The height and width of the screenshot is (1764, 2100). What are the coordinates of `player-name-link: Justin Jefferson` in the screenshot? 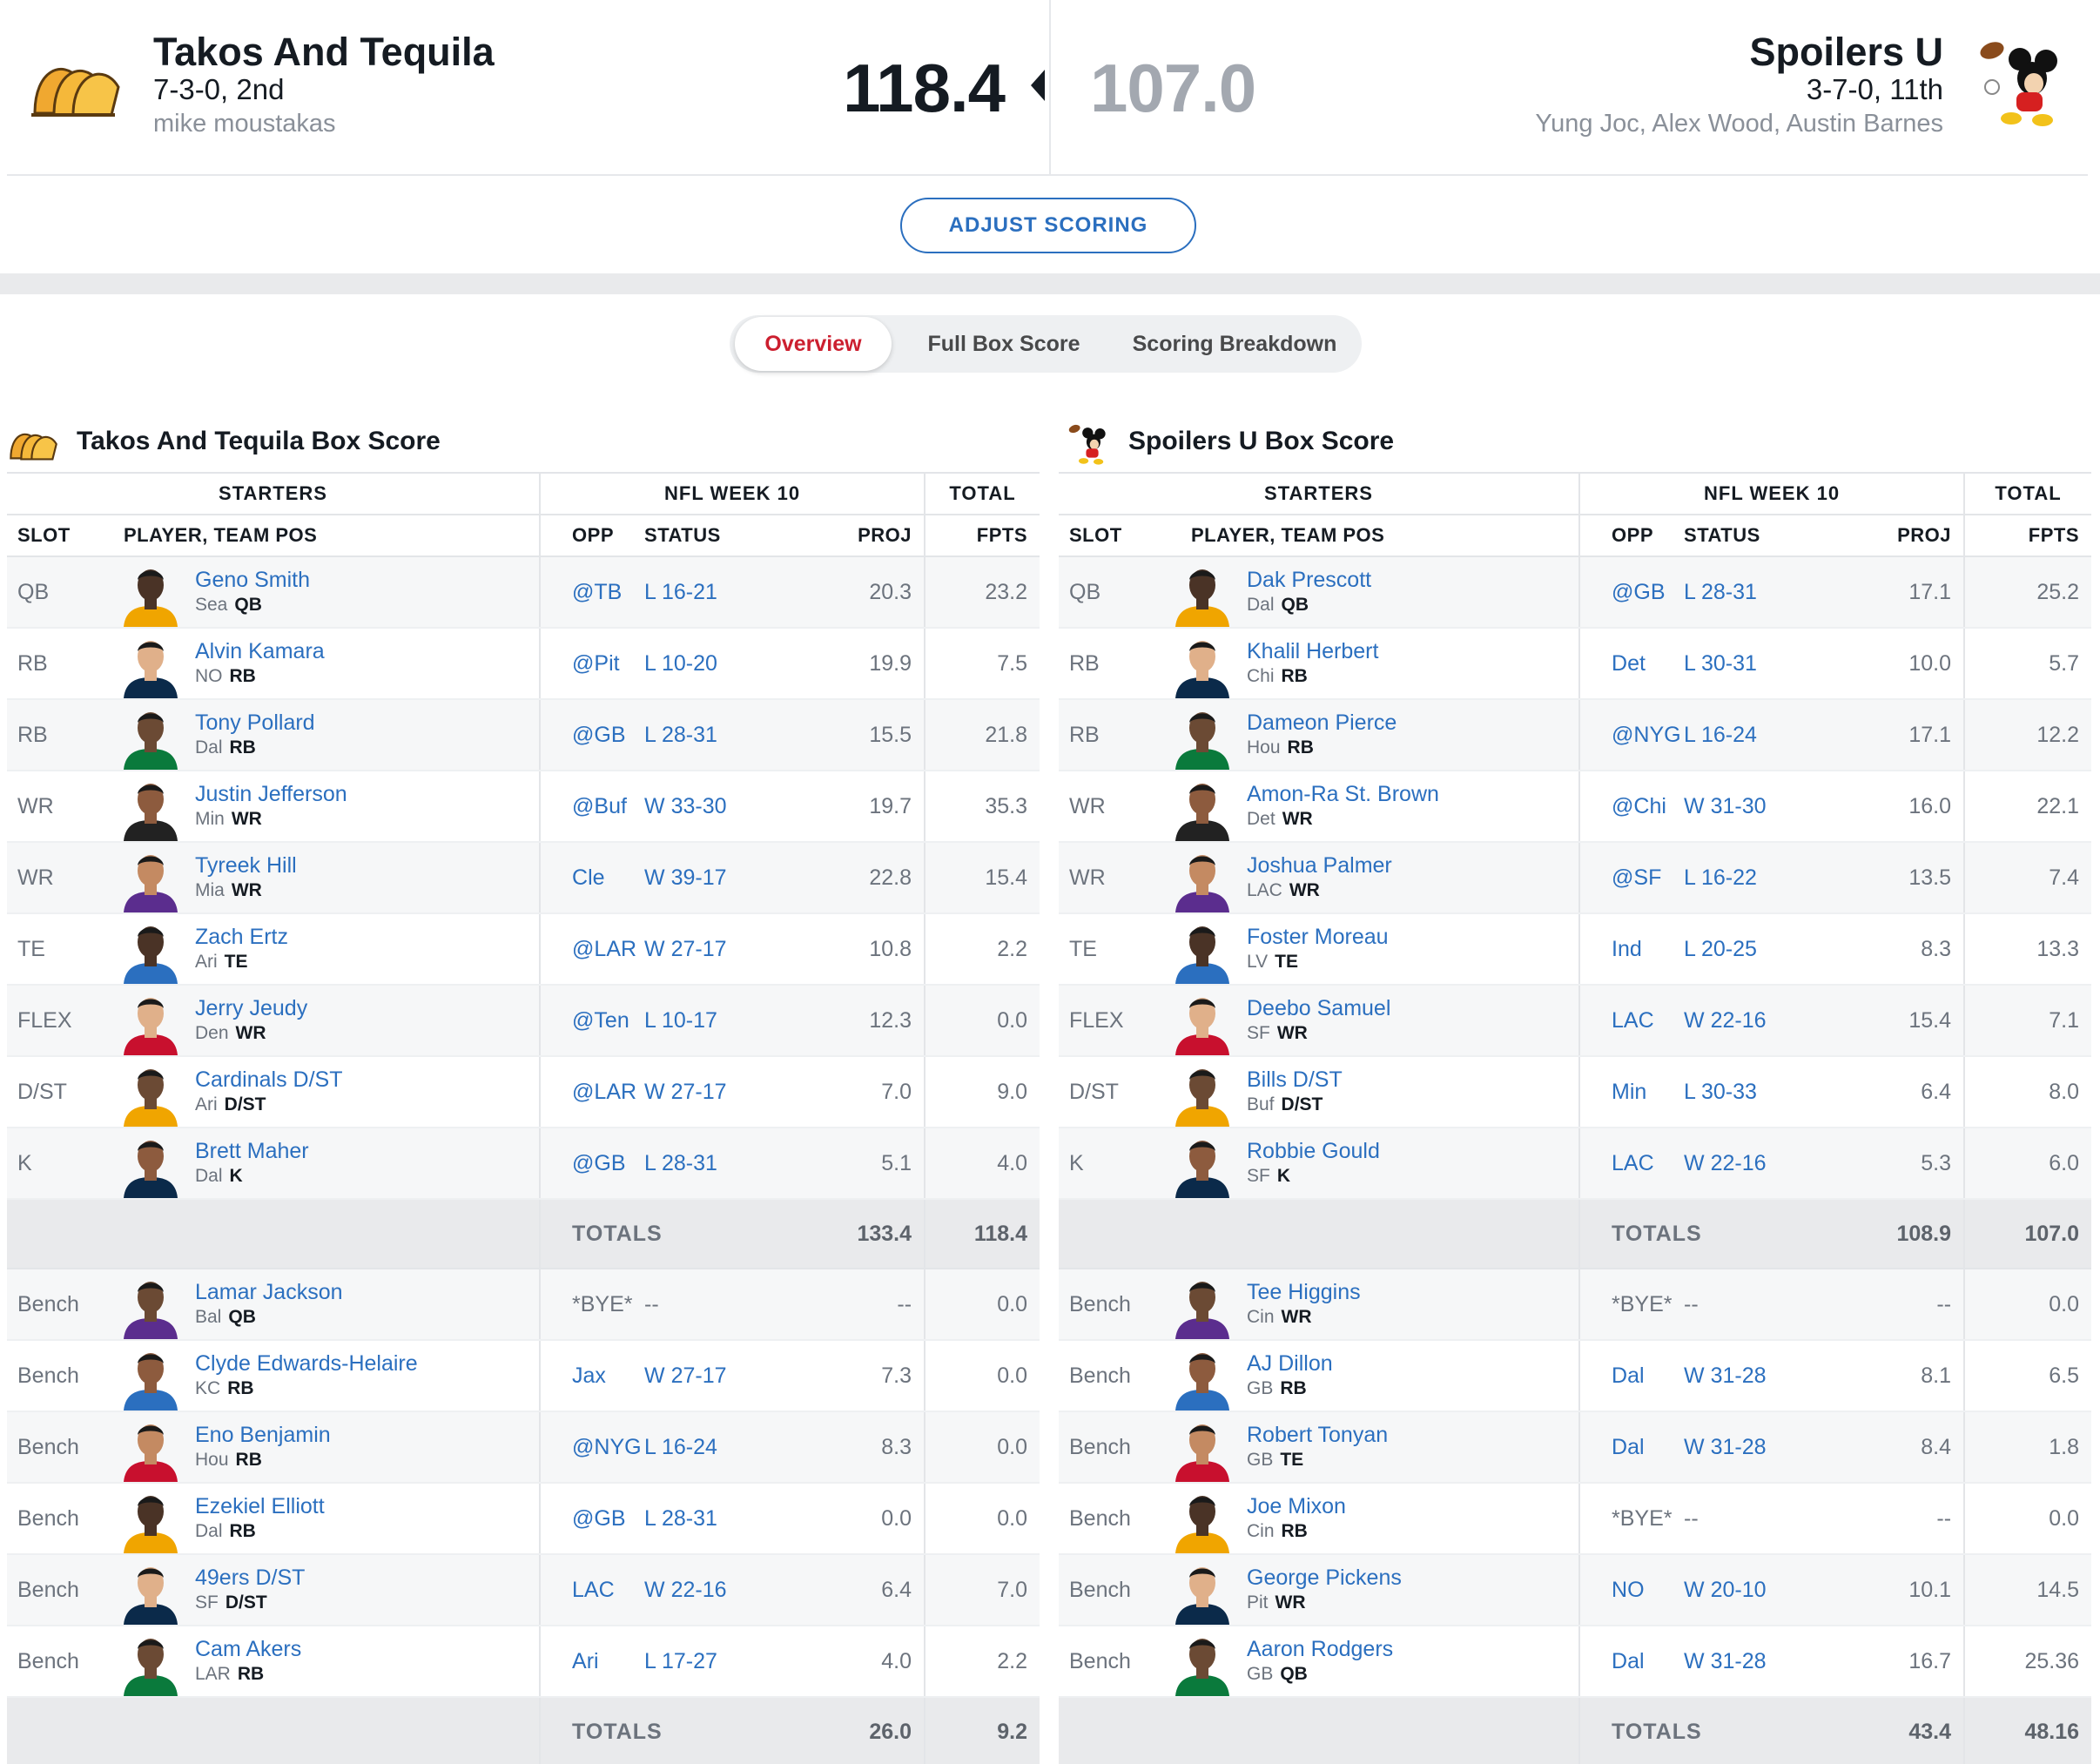 It's located at (271, 794).